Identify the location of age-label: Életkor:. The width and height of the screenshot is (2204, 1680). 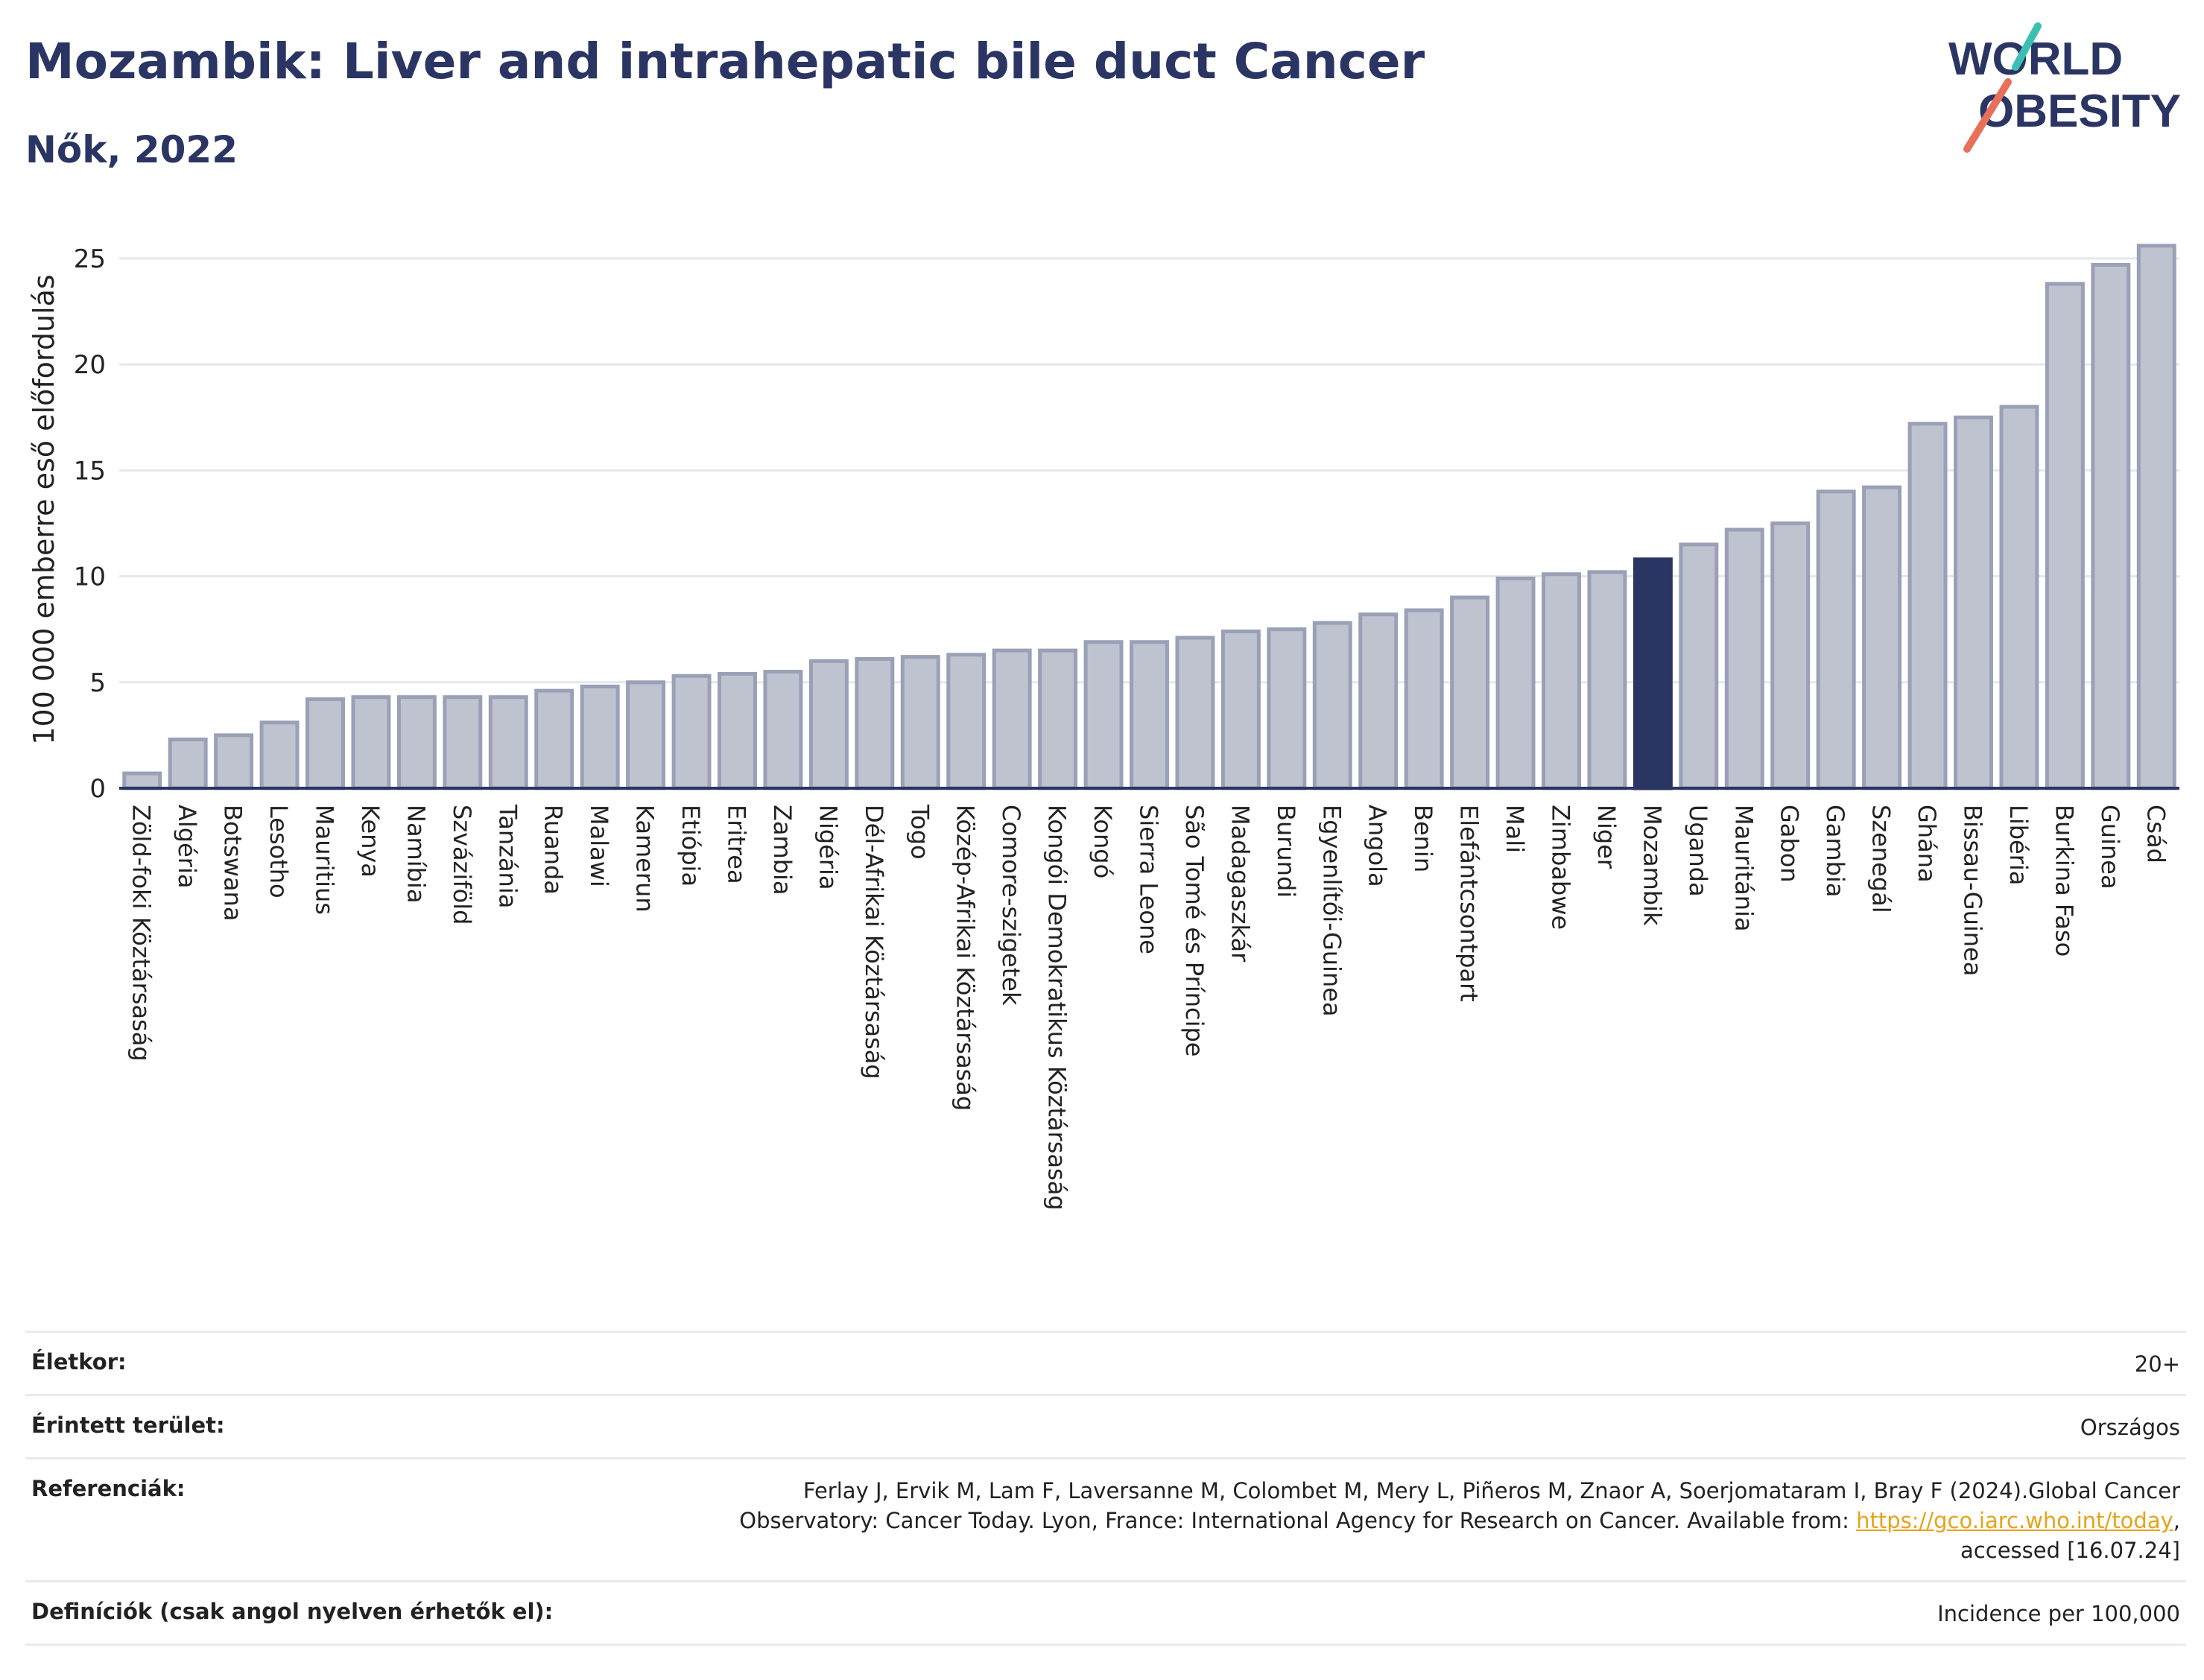
(79, 1362).